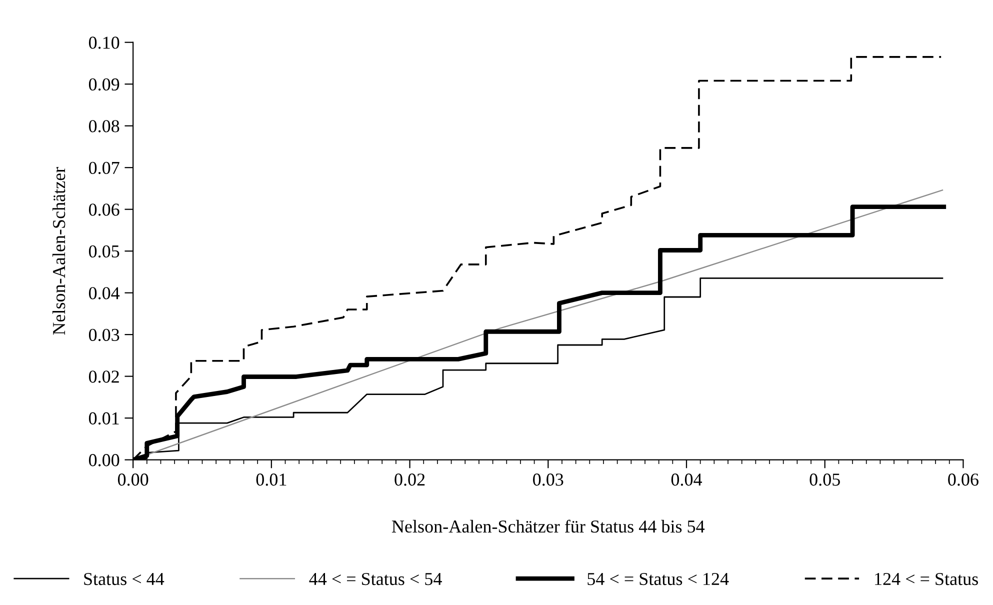 The width and height of the screenshot is (993, 605). I want to click on y-tick-label: 0.09, so click(104, 84).